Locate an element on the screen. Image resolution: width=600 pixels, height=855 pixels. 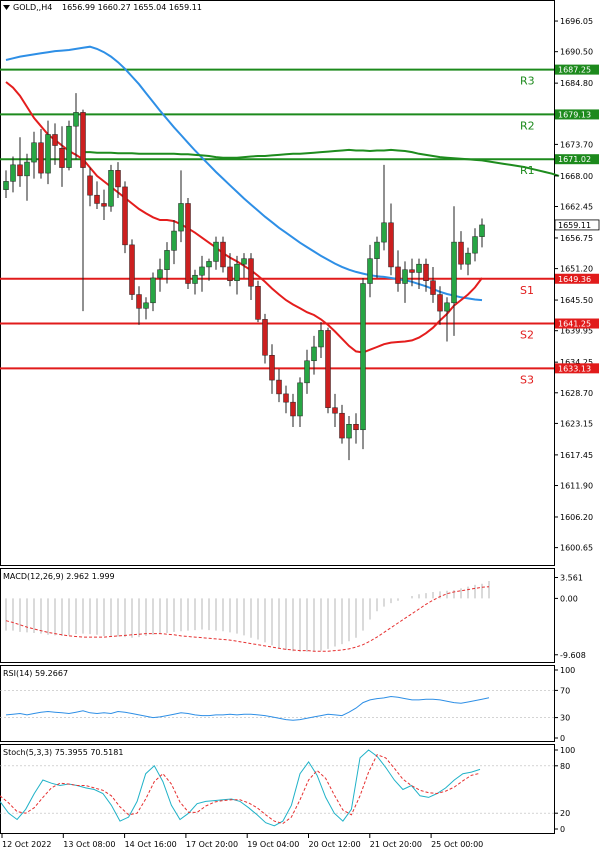
level-label-s2: S2 is located at coordinates (527, 335).